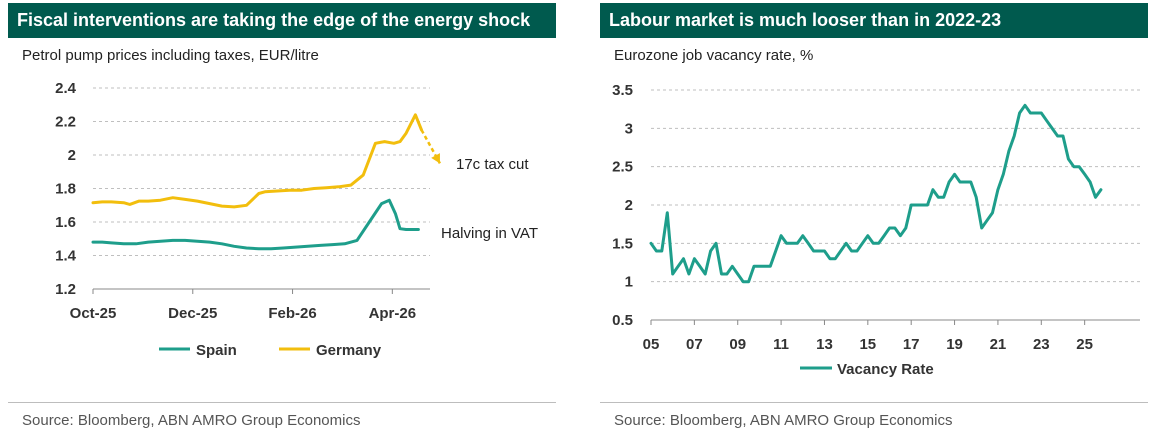 This screenshot has height=435, width=1152. What do you see at coordinates (255, 224) in the screenshot?
I see `series-line-spain` at bounding box center [255, 224].